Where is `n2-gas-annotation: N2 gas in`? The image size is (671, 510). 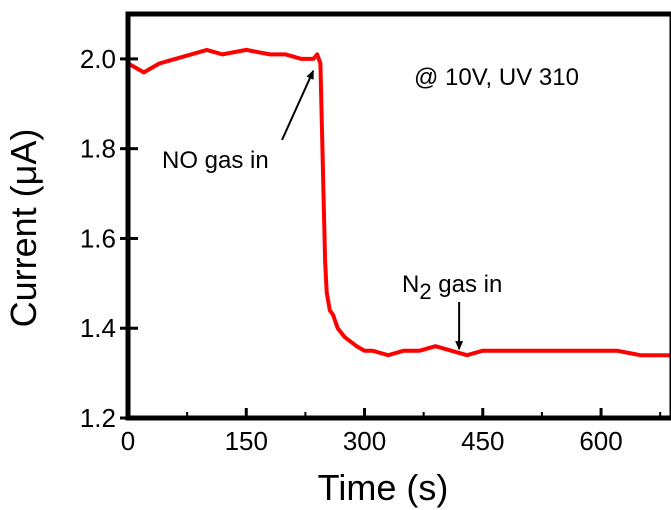 n2-gas-annotation: N2 gas in is located at coordinates (452, 287).